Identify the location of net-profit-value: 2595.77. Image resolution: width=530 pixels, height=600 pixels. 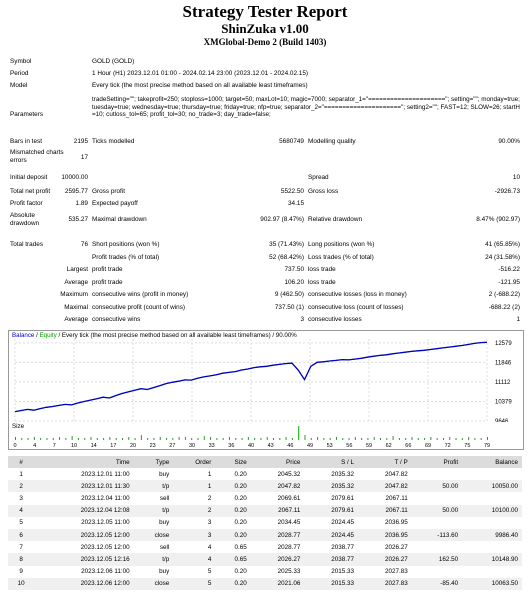
(76, 191).